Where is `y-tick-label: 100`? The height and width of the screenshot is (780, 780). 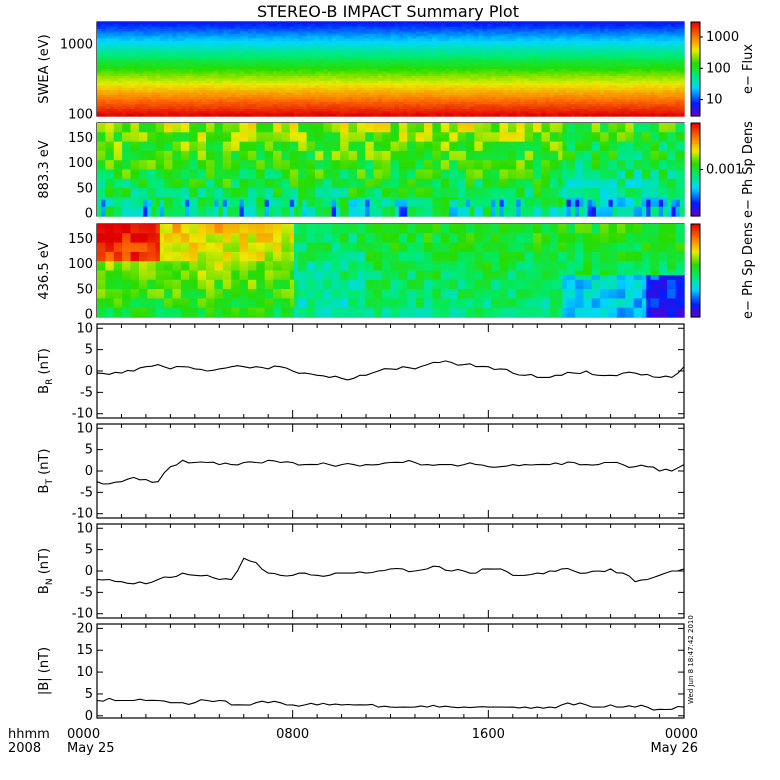 y-tick-label: 100 is located at coordinates (80, 114).